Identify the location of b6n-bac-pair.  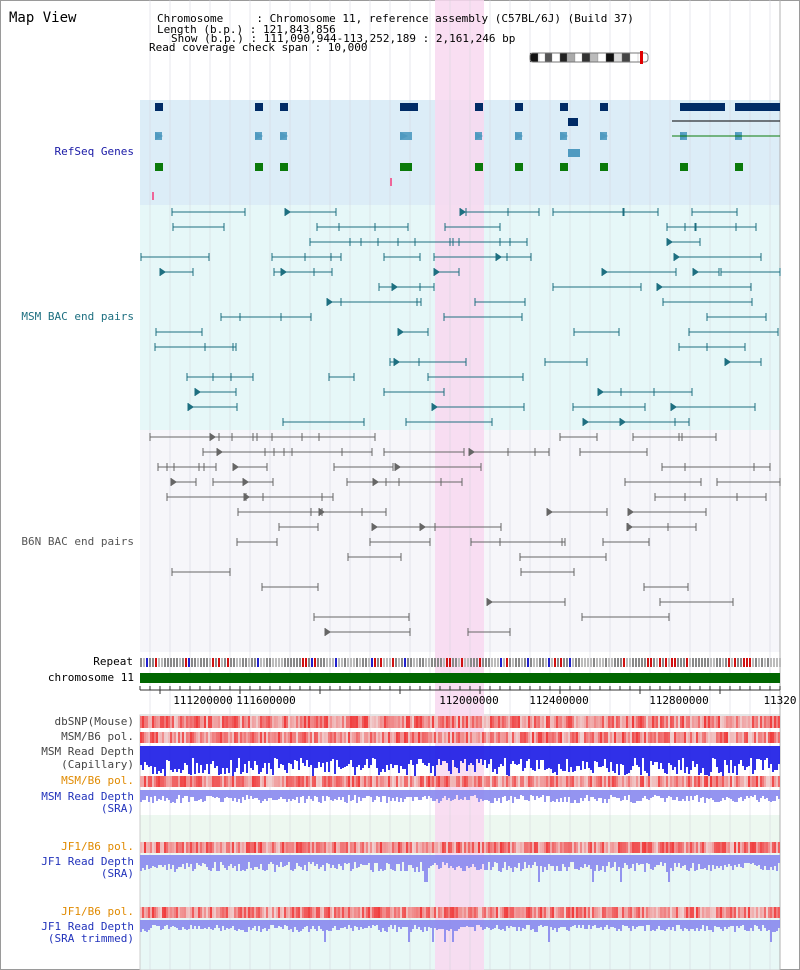
(174, 482).